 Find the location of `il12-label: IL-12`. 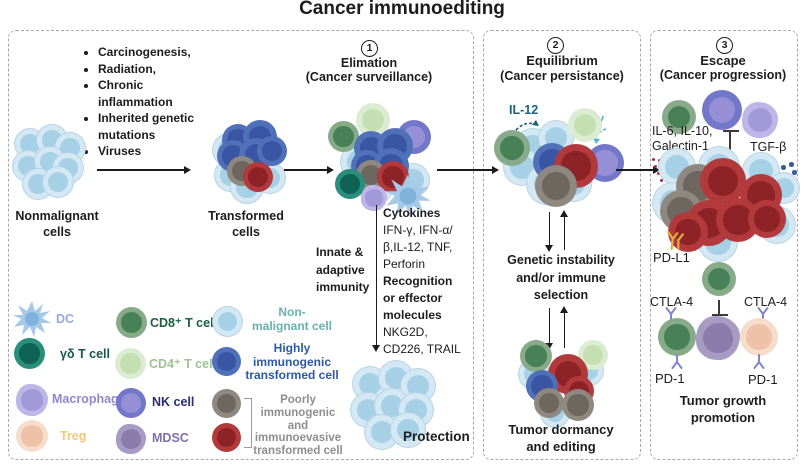

il12-label: IL-12 is located at coordinates (524, 110).